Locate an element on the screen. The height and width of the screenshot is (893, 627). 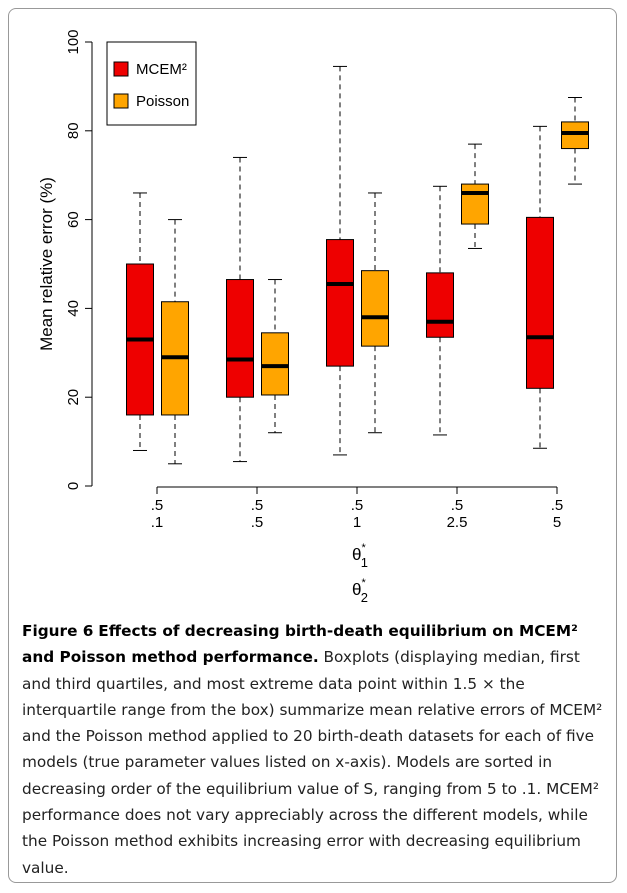
y-tick-label: 0 is located at coordinates (73, 486).